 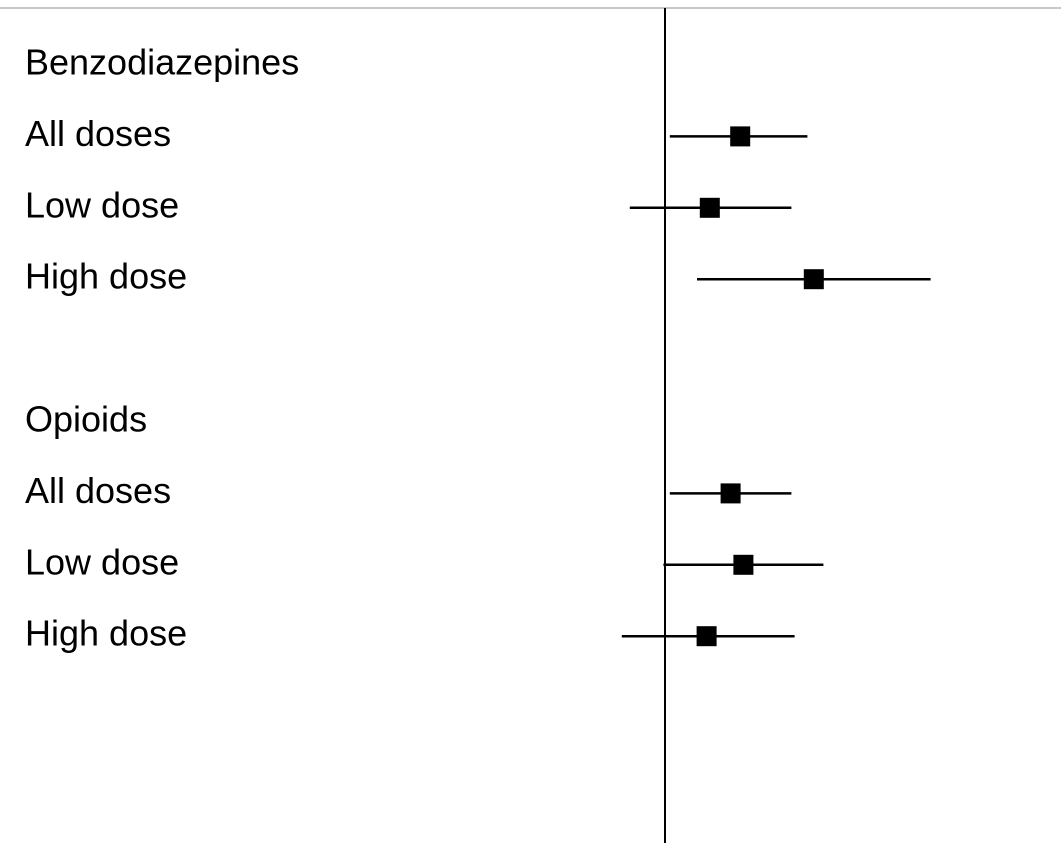 What do you see at coordinates (86, 419) in the screenshot?
I see `row-label: Opioids` at bounding box center [86, 419].